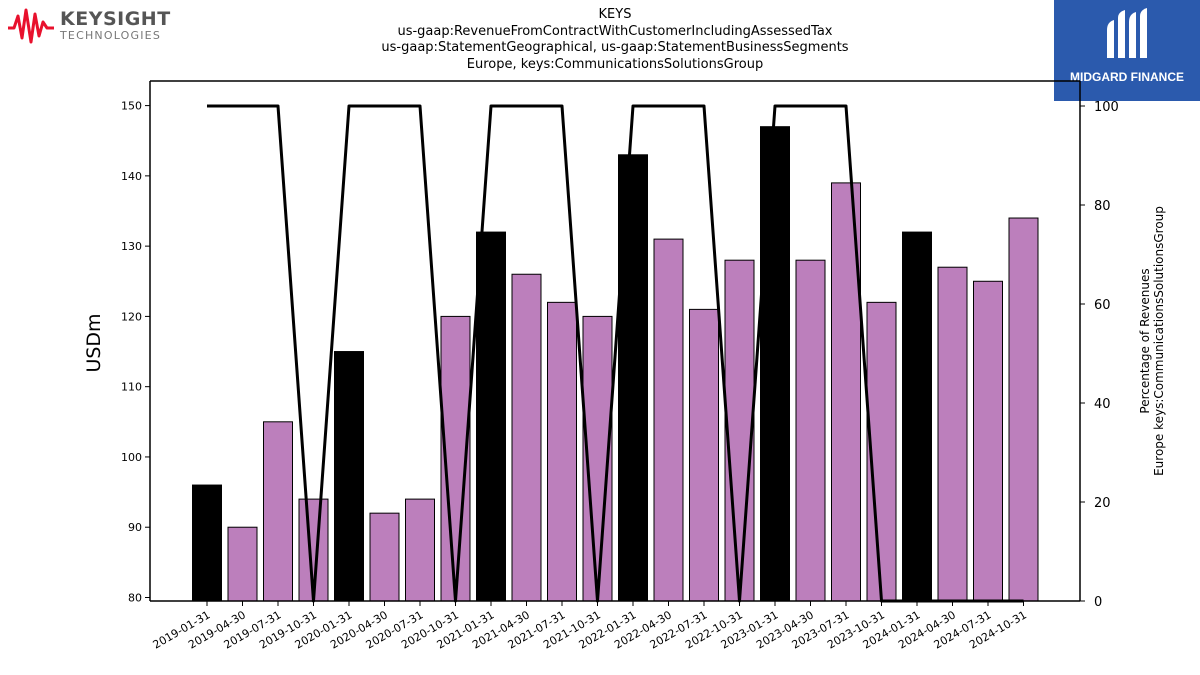 Image resolution: width=1200 pixels, height=675 pixels. I want to click on y-tick-label-130: 130, so click(131, 246).